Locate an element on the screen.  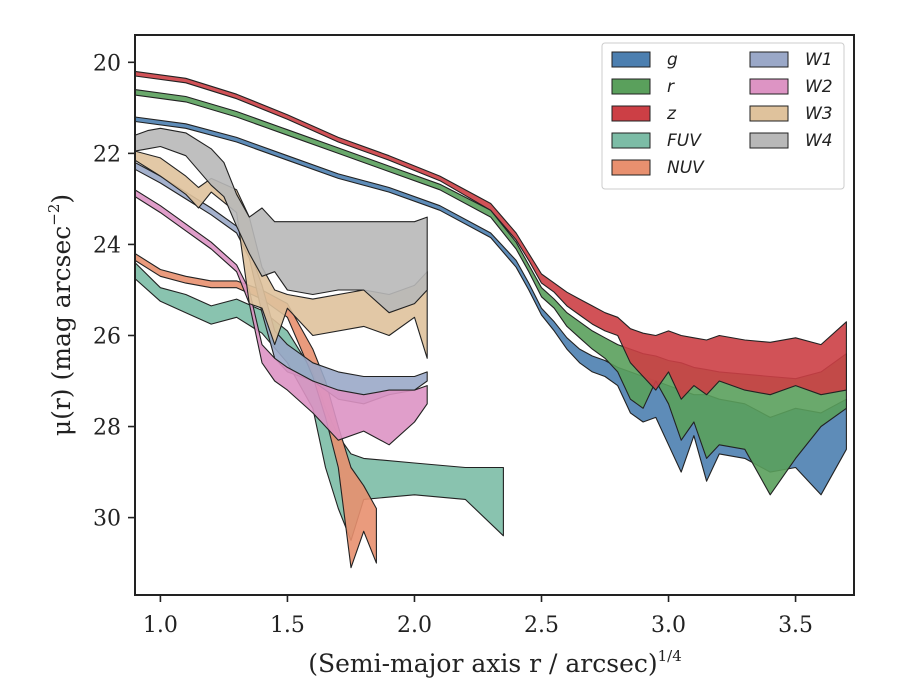
y-axis-title: μ(r) (mag arcsec−2) is located at coordinates (60, 315).